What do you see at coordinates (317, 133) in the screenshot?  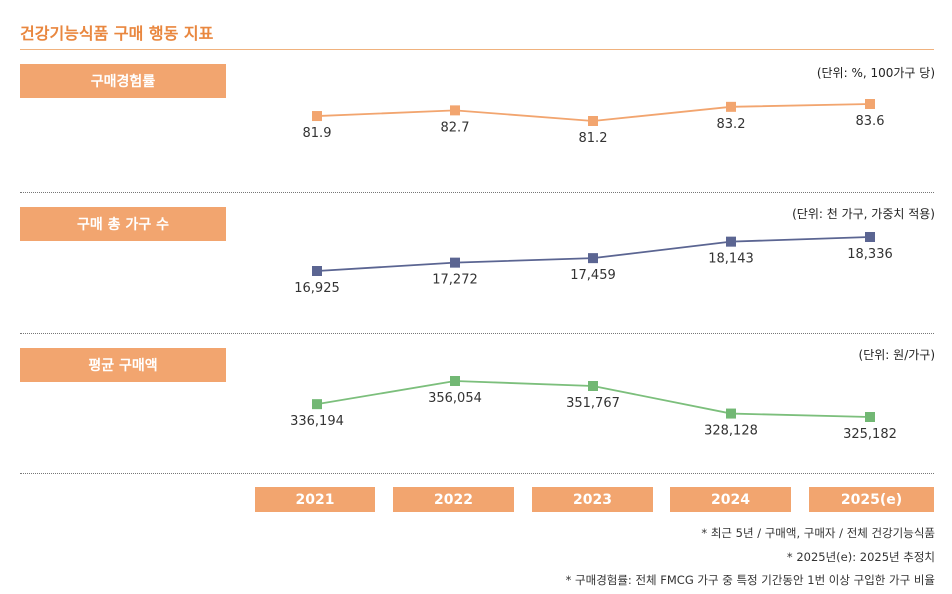 I see `data-label: 81.9` at bounding box center [317, 133].